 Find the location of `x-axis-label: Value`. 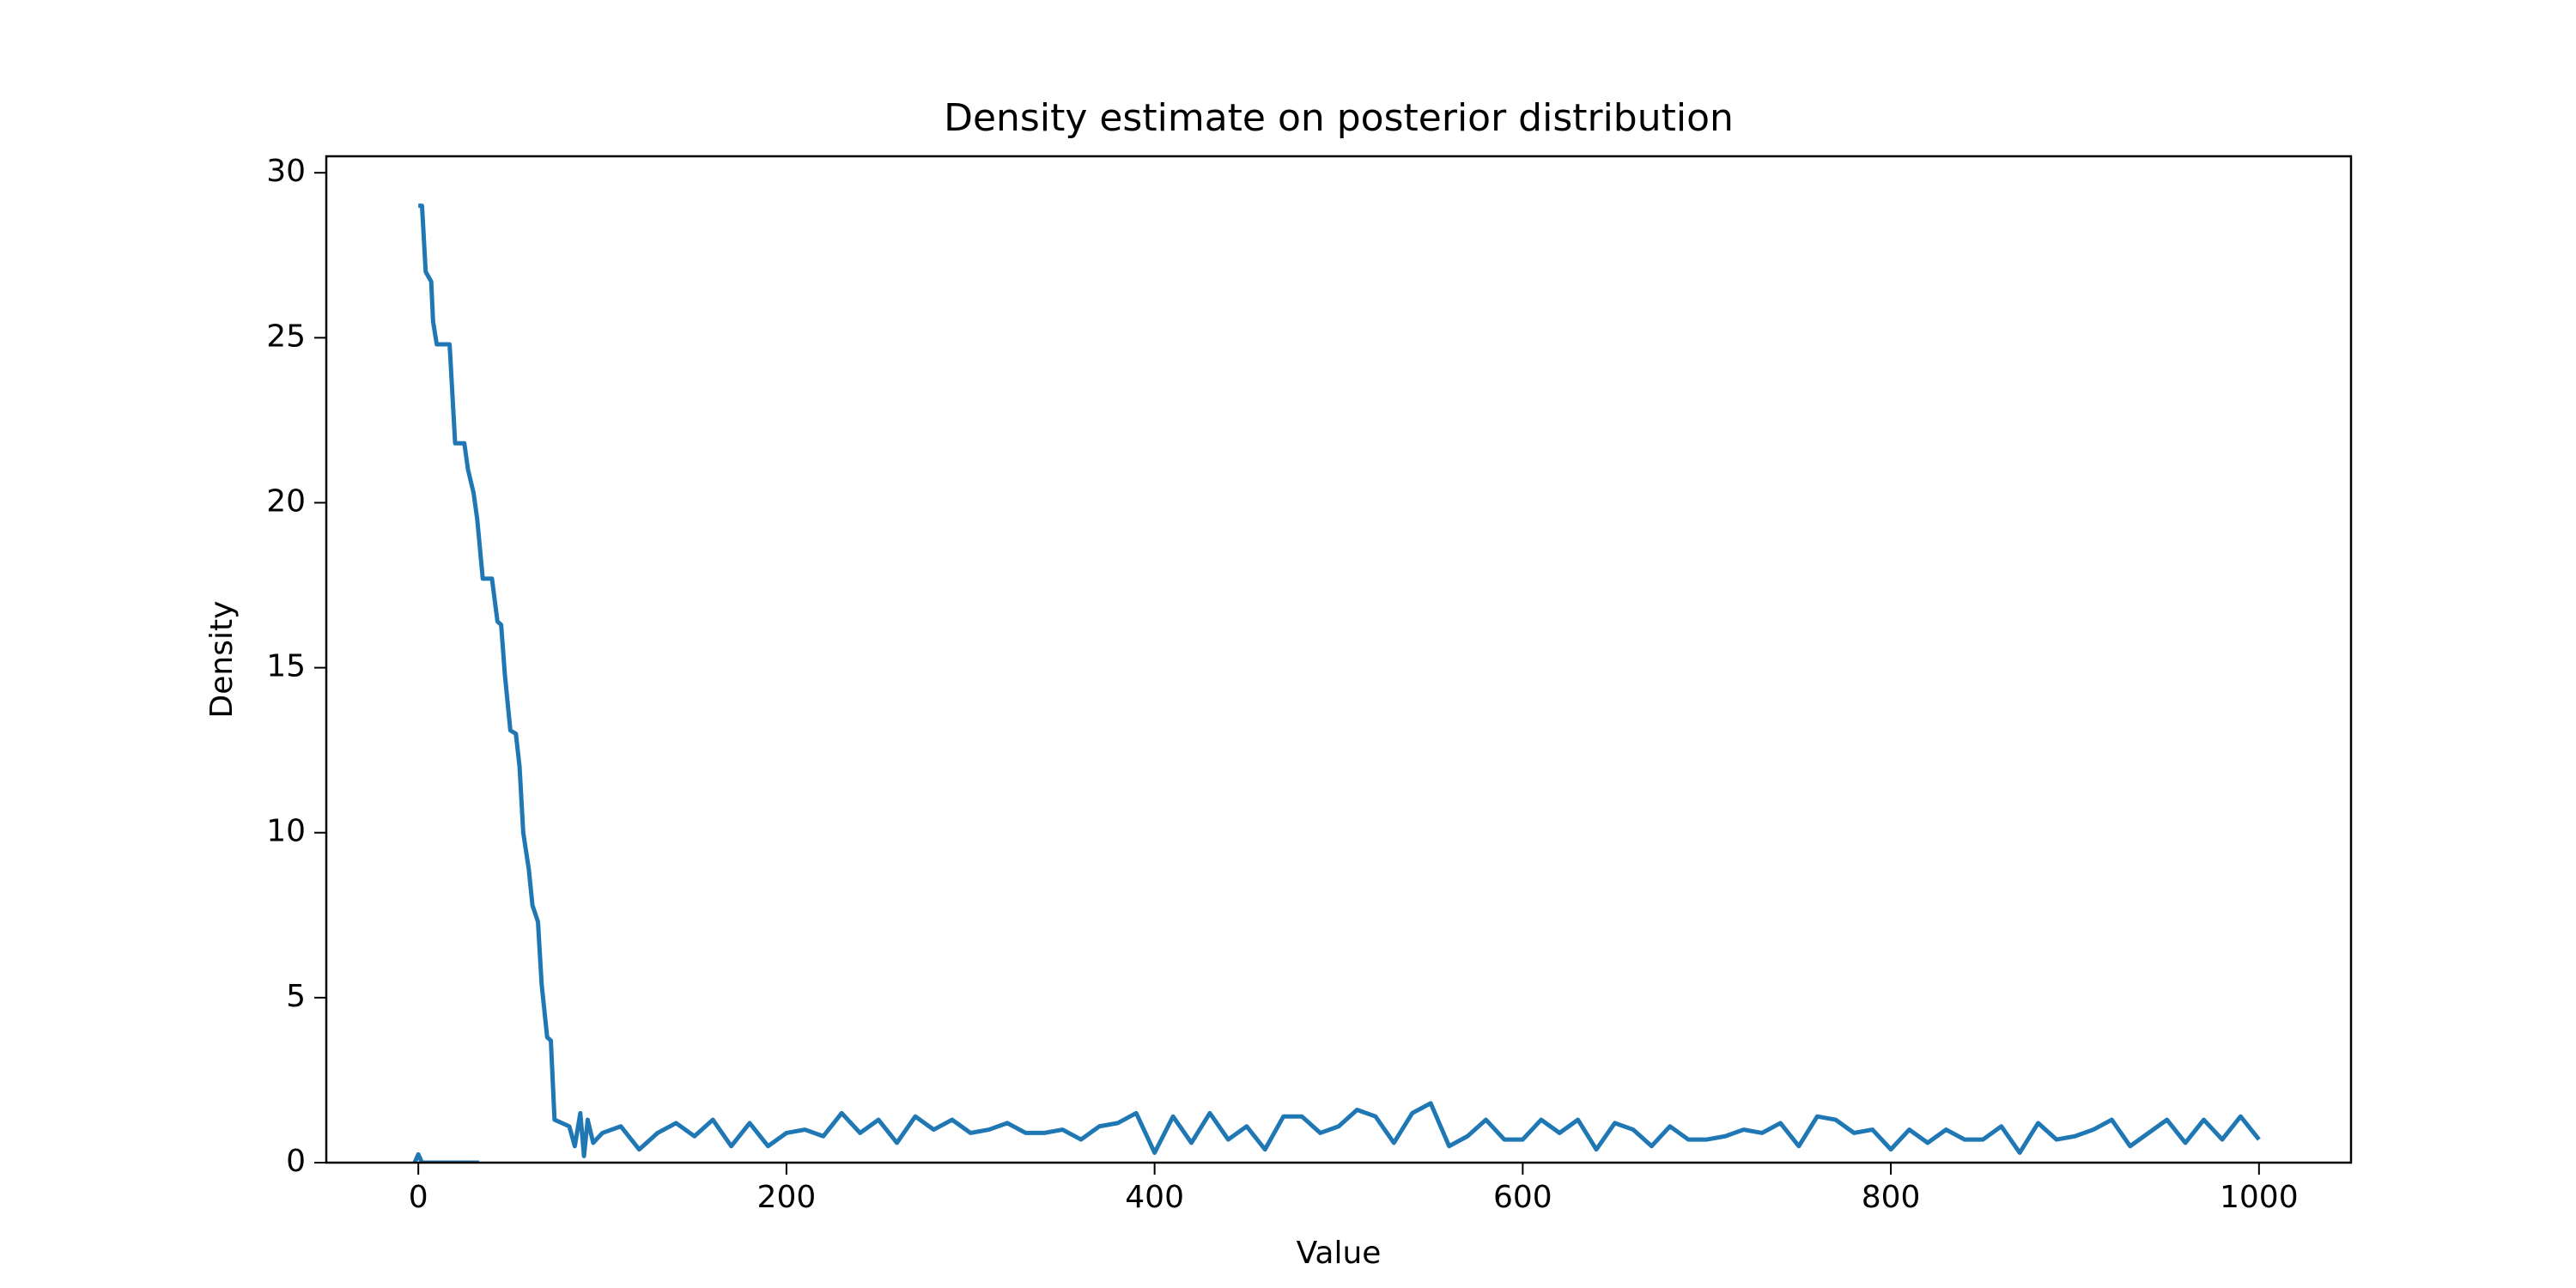

x-axis-label: Value is located at coordinates (1339, 1254).